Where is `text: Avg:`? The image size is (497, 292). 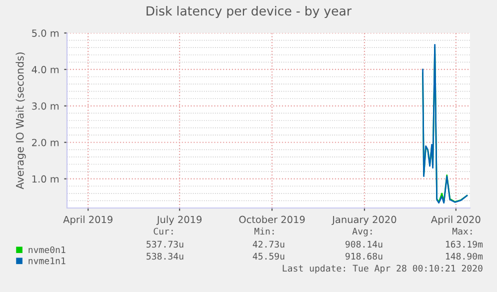 text: Avg: is located at coordinates (362, 232).